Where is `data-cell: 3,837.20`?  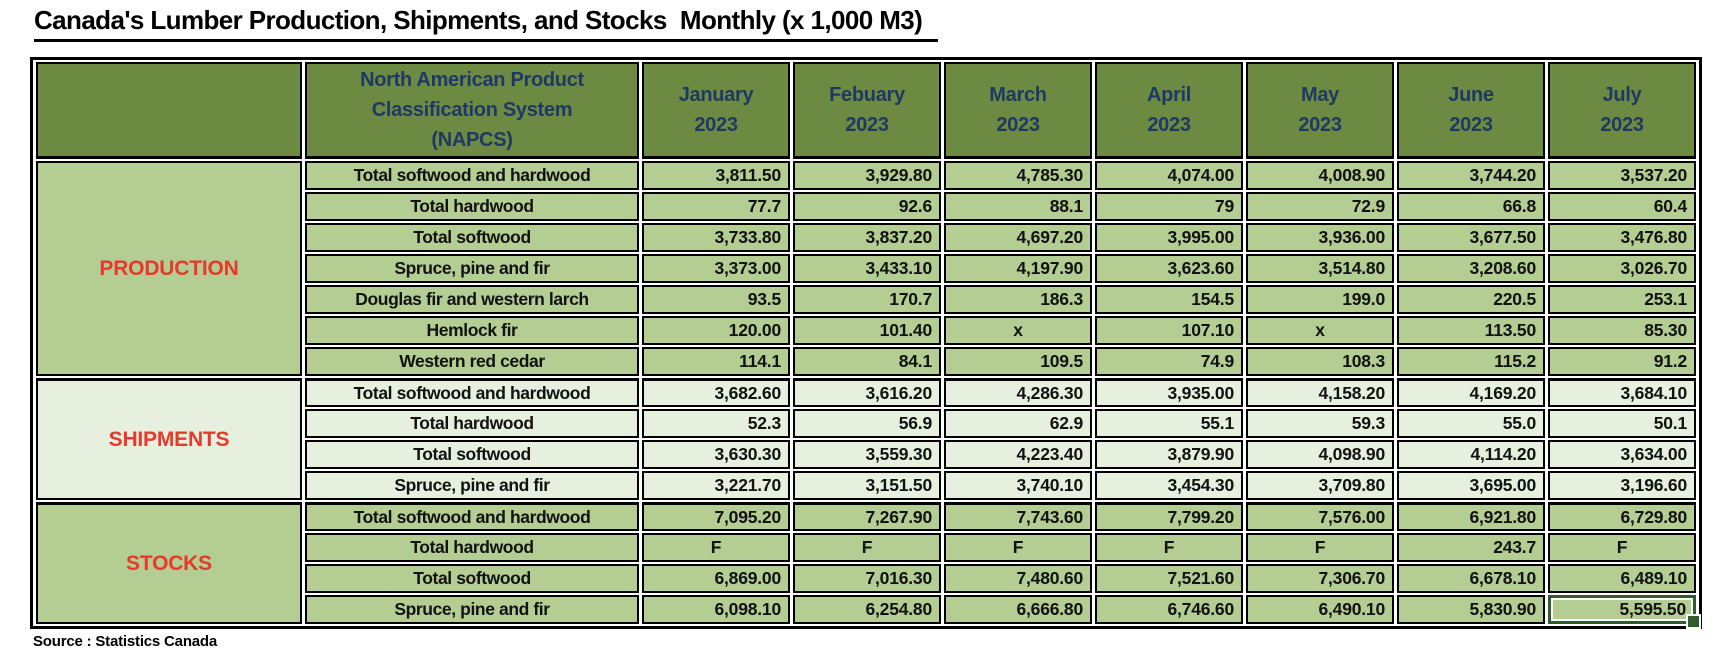
data-cell: 3,837.20 is located at coordinates (867, 237).